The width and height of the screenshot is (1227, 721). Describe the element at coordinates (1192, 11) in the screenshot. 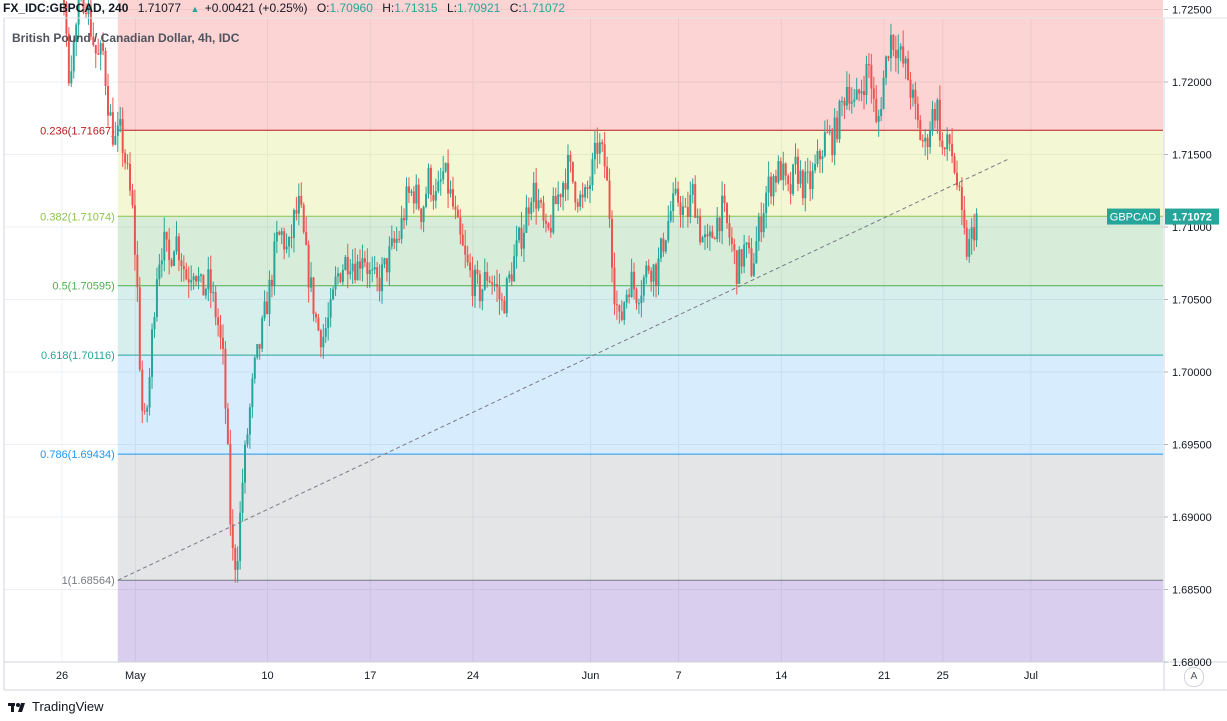

I see `y-tick-label: 1.72500` at that location.